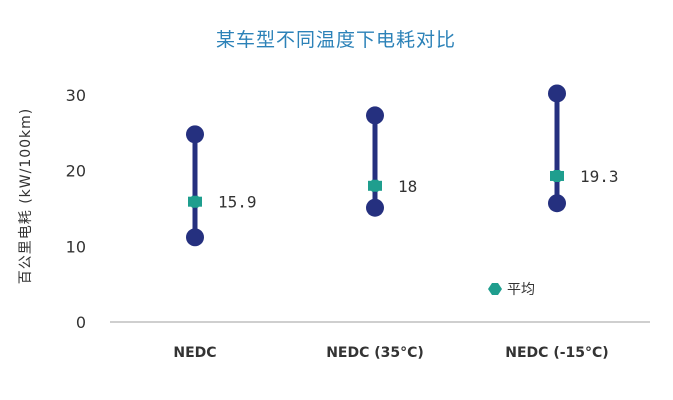  What do you see at coordinates (407, 186) in the screenshot?
I see `average-value-label: 18` at bounding box center [407, 186].